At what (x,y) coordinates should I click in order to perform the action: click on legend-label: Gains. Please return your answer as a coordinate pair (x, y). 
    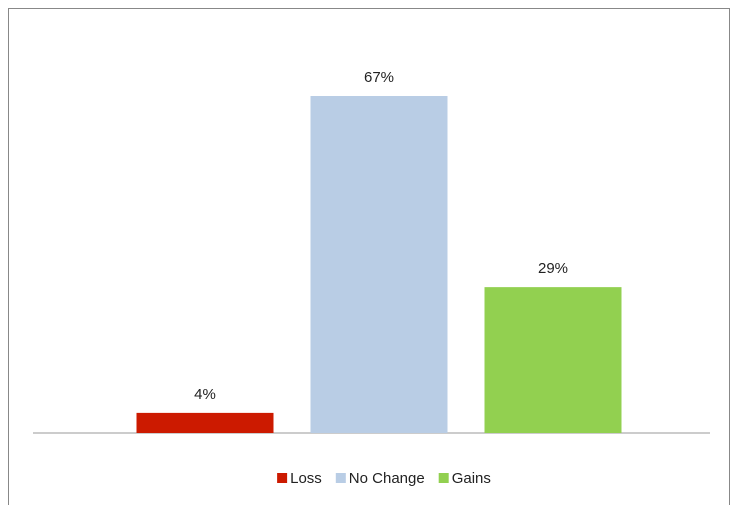
    Looking at the image, I should click on (471, 478).